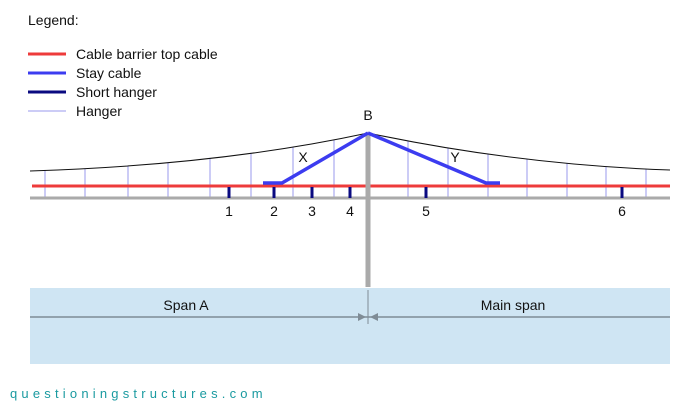 This screenshot has width=700, height=404. What do you see at coordinates (303, 157) in the screenshot?
I see `stay-label-x: X` at bounding box center [303, 157].